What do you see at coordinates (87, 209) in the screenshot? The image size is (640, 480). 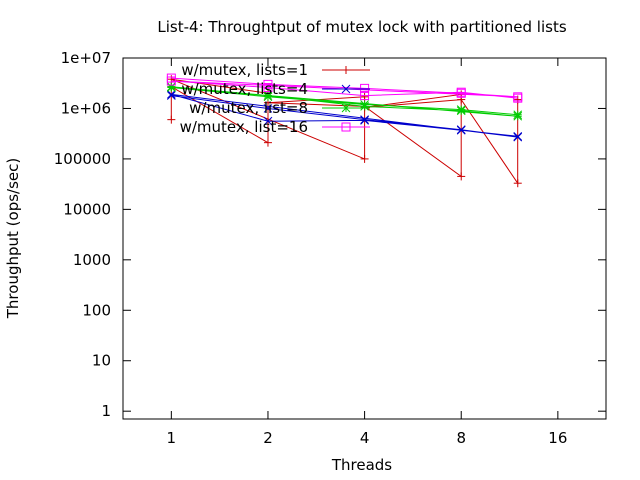 I see `y-tick-label: 10000` at bounding box center [87, 209].